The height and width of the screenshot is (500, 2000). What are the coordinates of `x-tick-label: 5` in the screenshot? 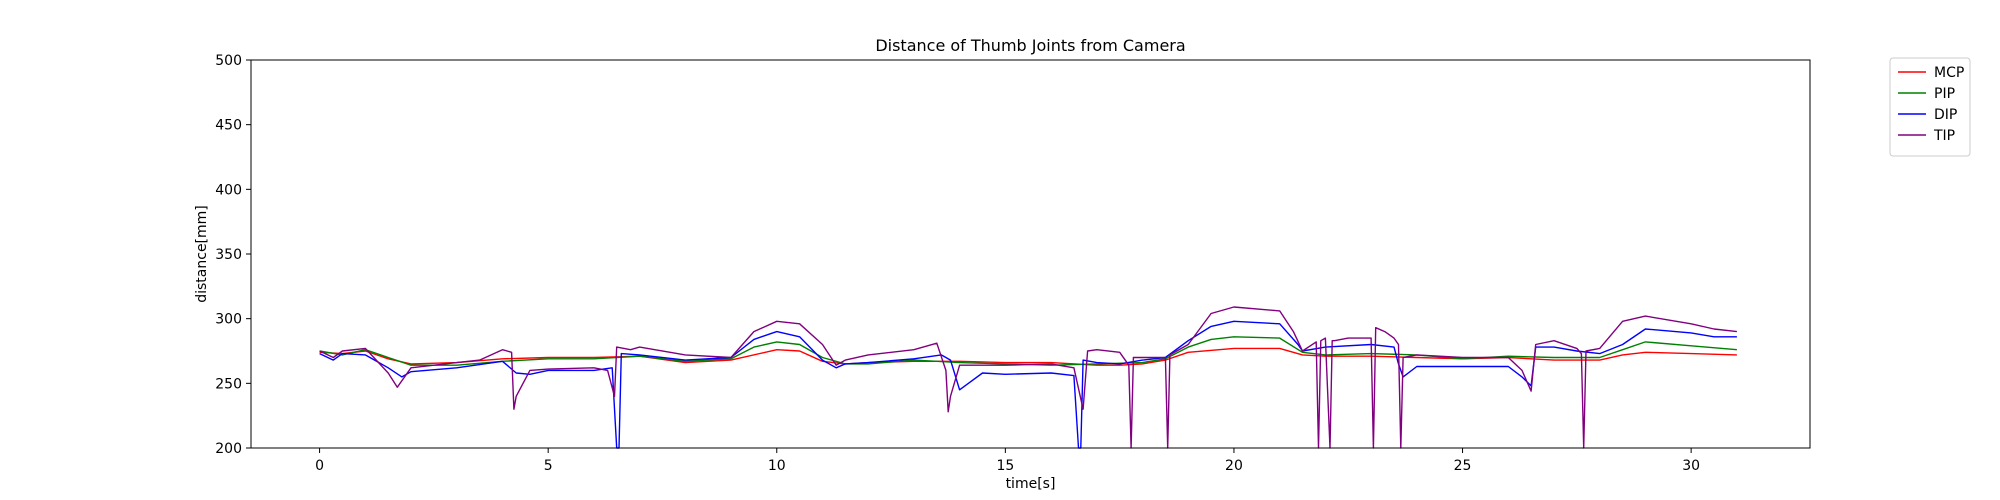 It's located at (548, 466).